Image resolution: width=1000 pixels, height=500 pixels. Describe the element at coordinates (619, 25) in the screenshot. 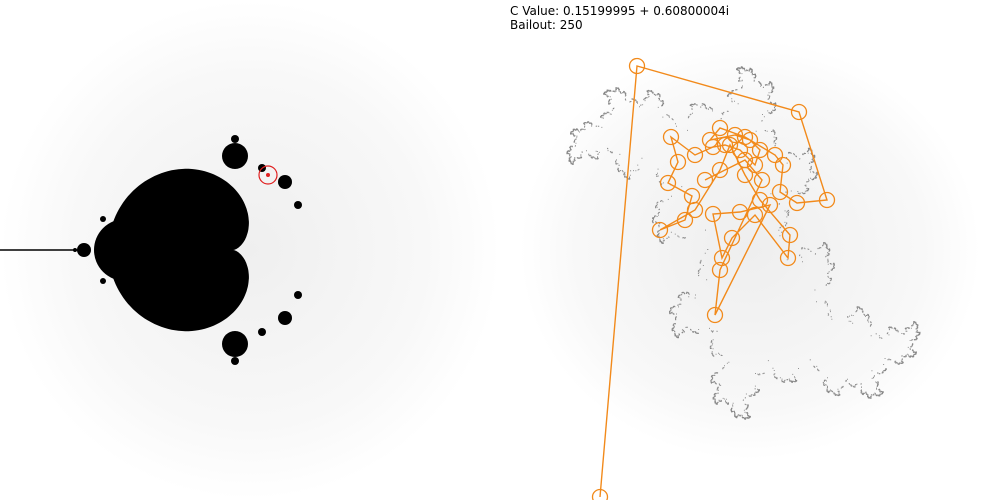

I see `bailout-readout: Bailout: 250` at that location.